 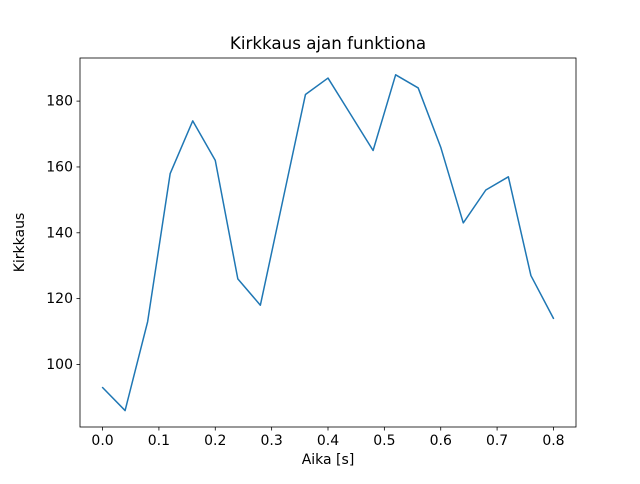 What do you see at coordinates (215, 441) in the screenshot?
I see `x-tick-label: 0.2` at bounding box center [215, 441].